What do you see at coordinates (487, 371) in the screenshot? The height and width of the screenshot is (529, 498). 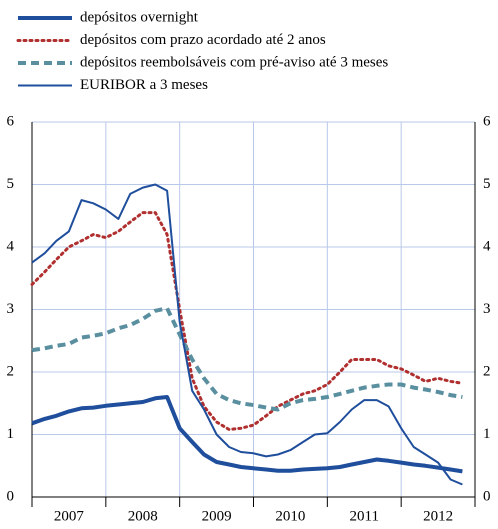 I see `y2-tick-label: 2` at bounding box center [487, 371].